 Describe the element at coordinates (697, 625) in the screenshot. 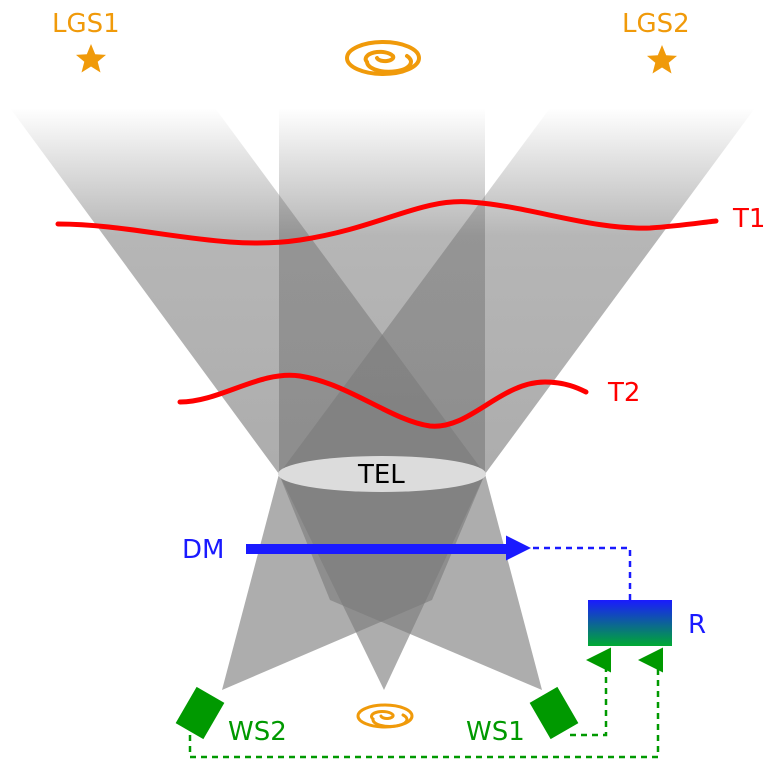

I see `label-r: R` at that location.